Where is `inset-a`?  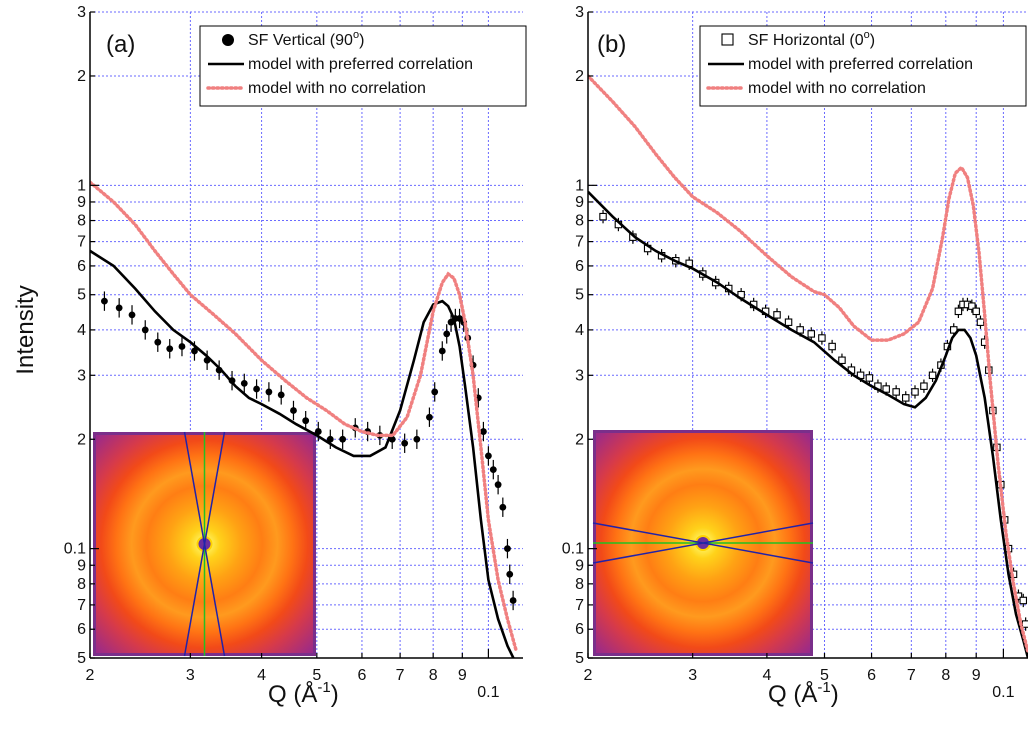 inset-a is located at coordinates (204, 544).